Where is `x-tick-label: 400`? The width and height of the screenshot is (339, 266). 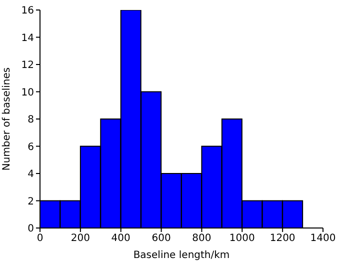
x-tick-label: 400 is located at coordinates (120, 238).